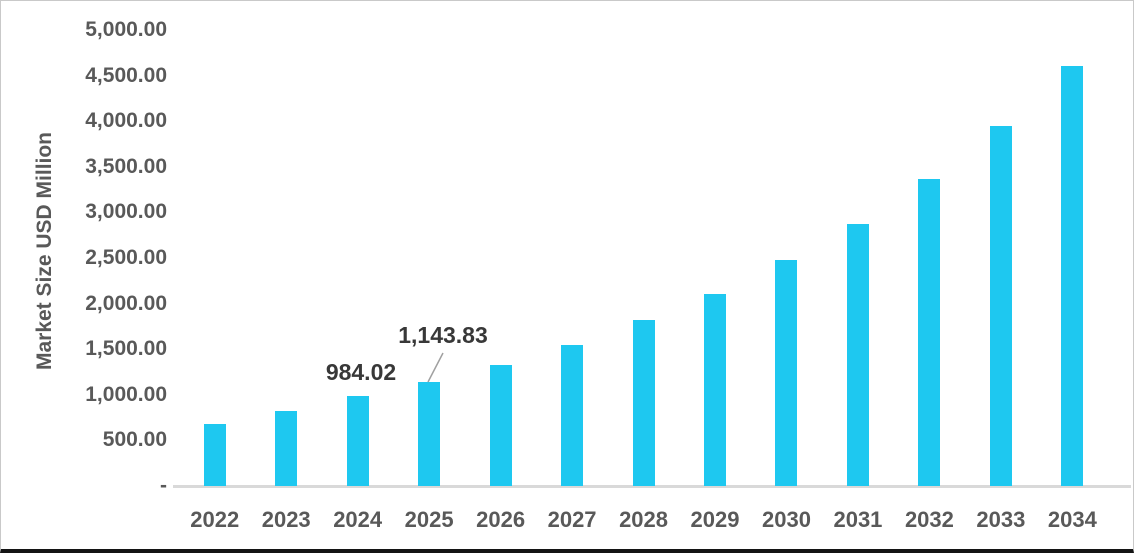 This screenshot has width=1134, height=553. What do you see at coordinates (126, 121) in the screenshot?
I see `y-tick-label: 4,000.00` at bounding box center [126, 121].